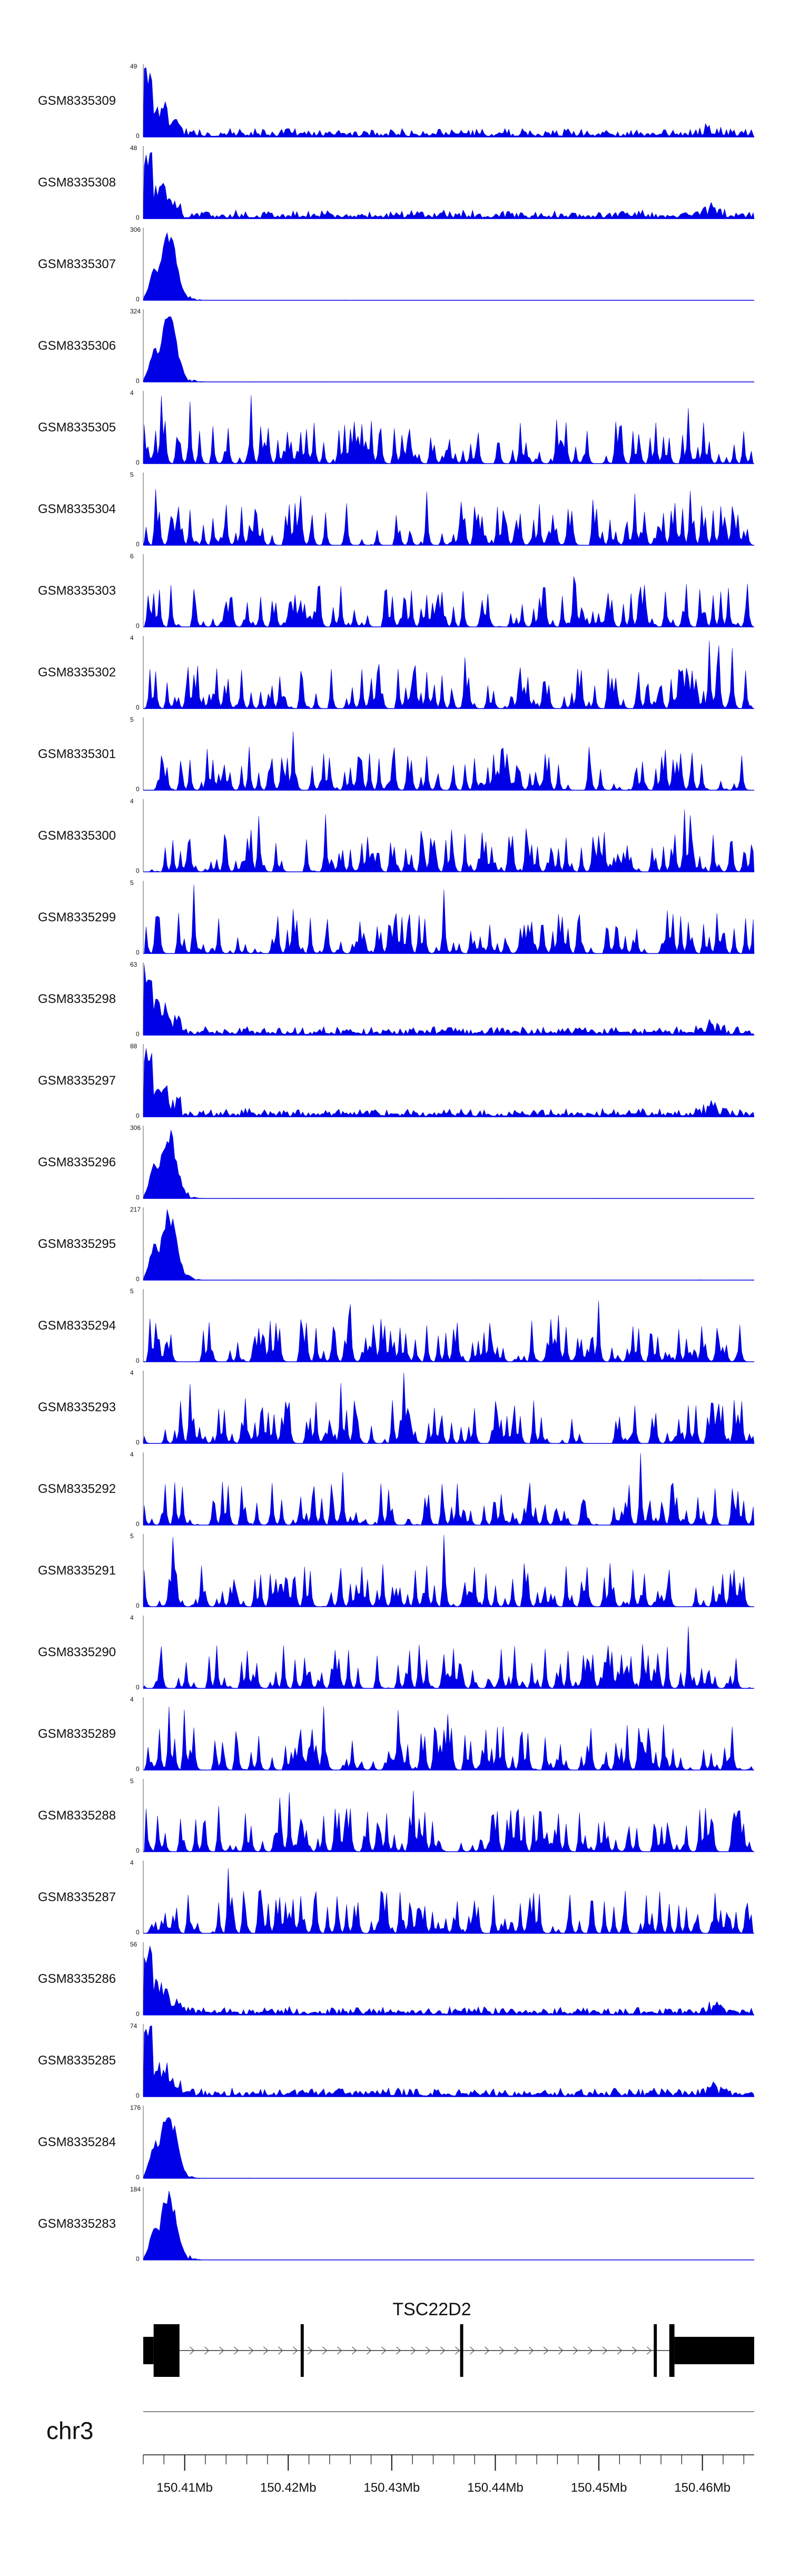 The width and height of the screenshot is (790, 2576). I want to click on track-label: GSM8335298, so click(77, 999).